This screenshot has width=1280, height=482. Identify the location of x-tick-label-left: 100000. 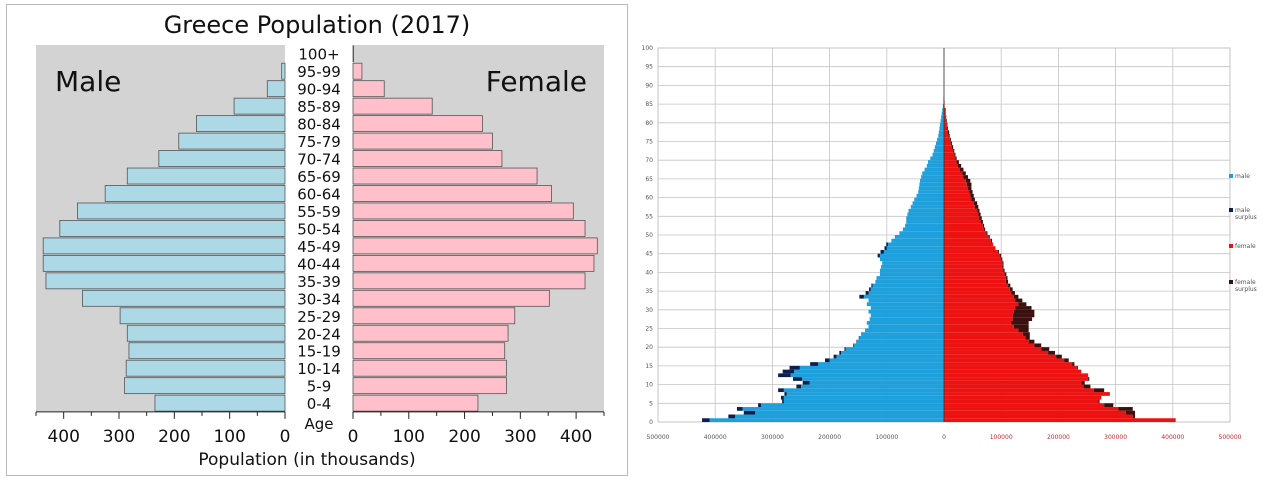
(886, 437).